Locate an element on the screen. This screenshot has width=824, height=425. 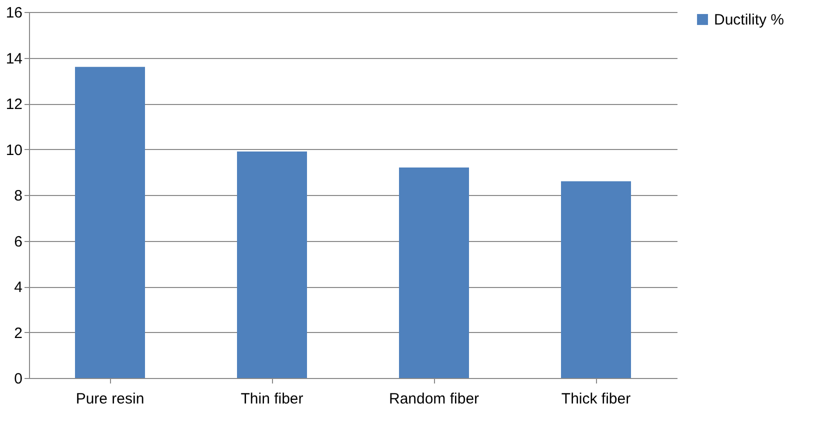
y-tick-label: 16 is located at coordinates (14, 13).